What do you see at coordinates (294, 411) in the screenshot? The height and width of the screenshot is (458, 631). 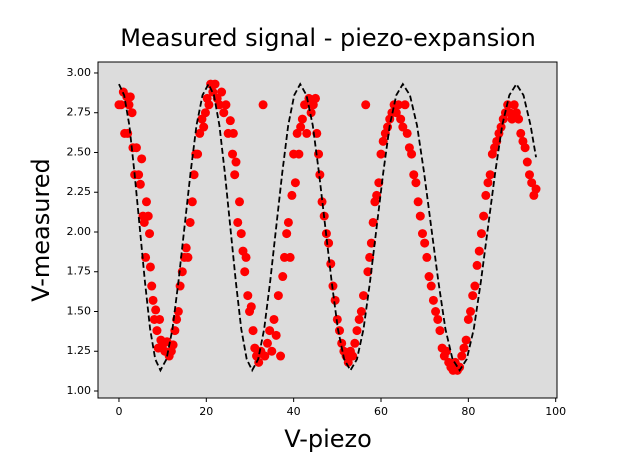 I see `x-tick-label: 40` at bounding box center [294, 411].